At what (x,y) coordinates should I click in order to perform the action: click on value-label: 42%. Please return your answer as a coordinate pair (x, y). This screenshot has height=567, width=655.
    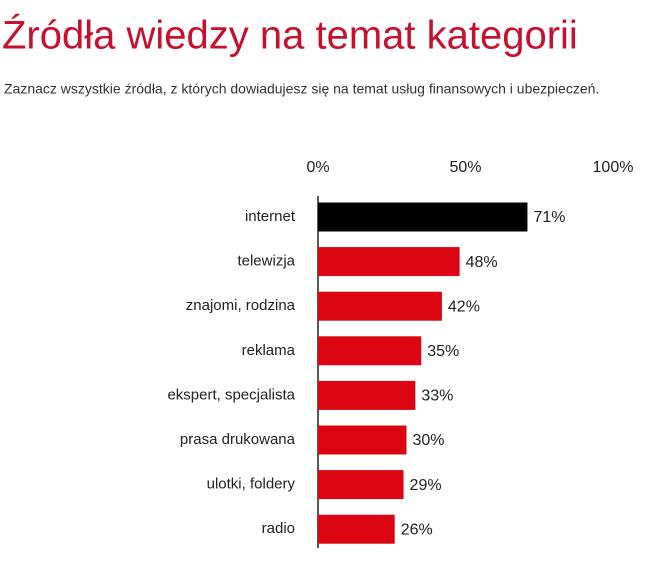
    Looking at the image, I should click on (464, 306).